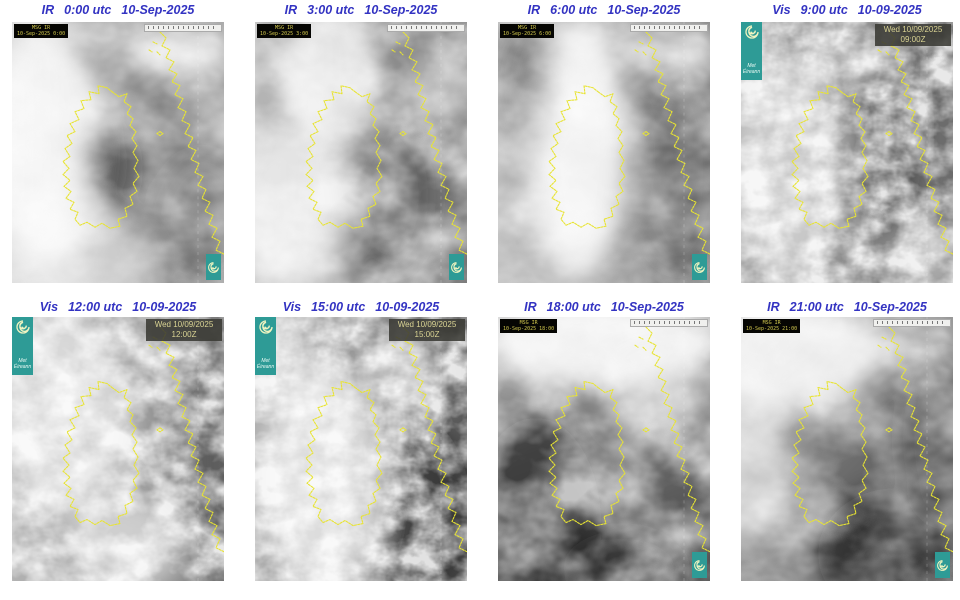 The width and height of the screenshot is (960, 600). Describe the element at coordinates (824, 10) in the screenshot. I see `caption-time: 9:00 utc` at that location.